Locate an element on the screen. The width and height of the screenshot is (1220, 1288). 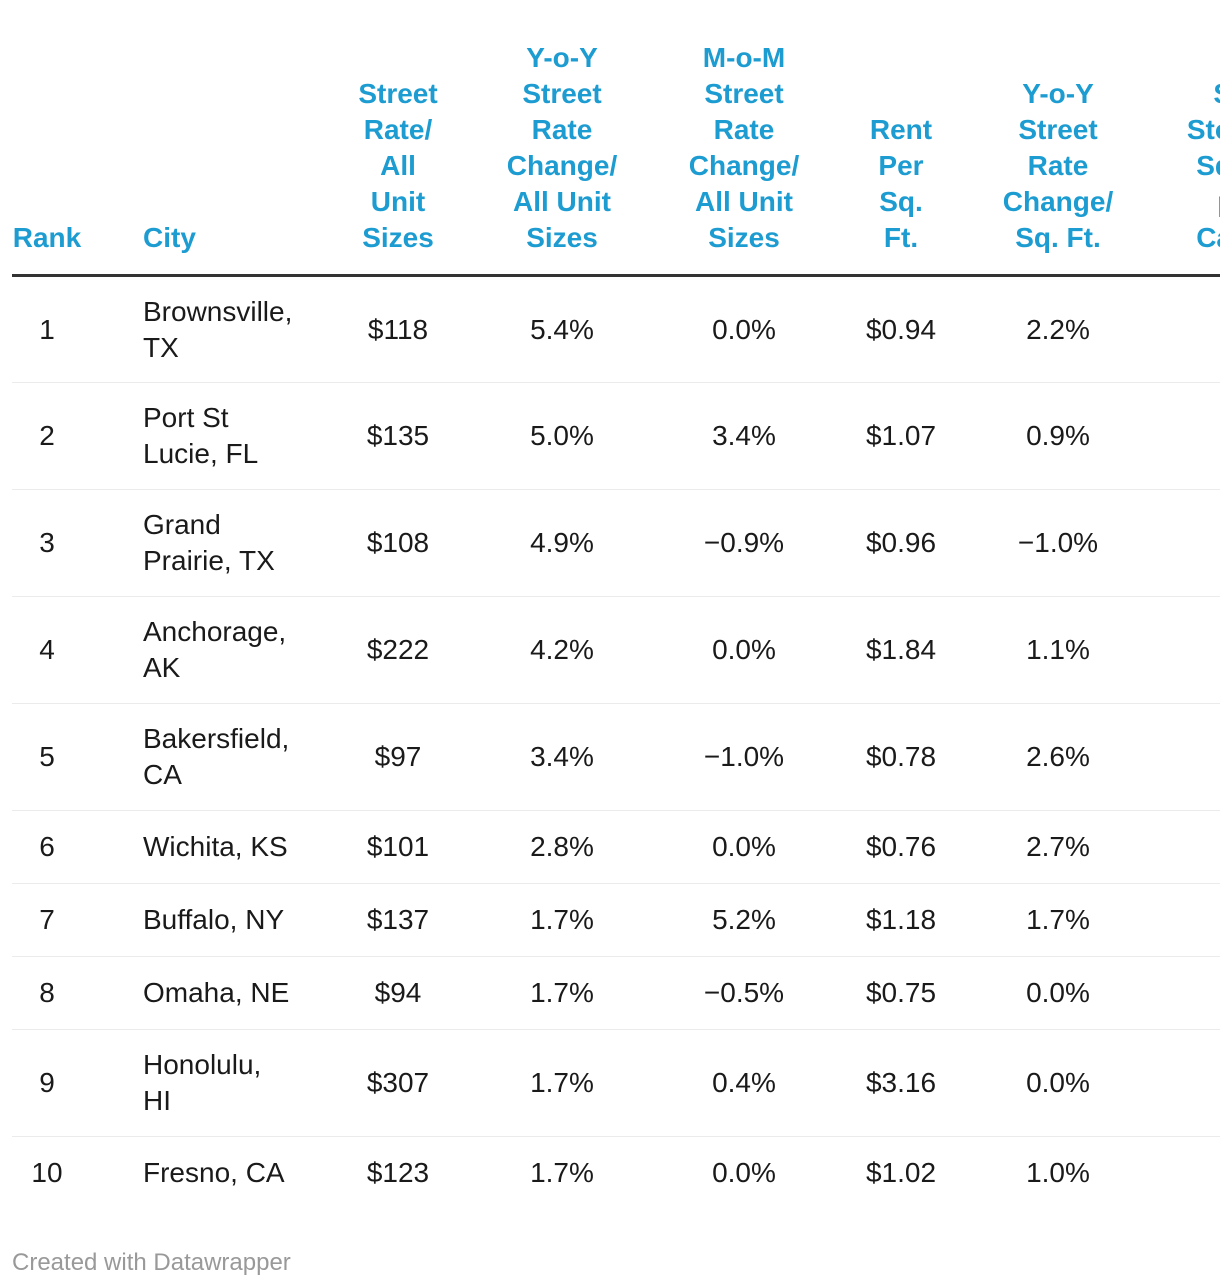
cell-city: Honolulu, HI is located at coordinates (196, 1083).